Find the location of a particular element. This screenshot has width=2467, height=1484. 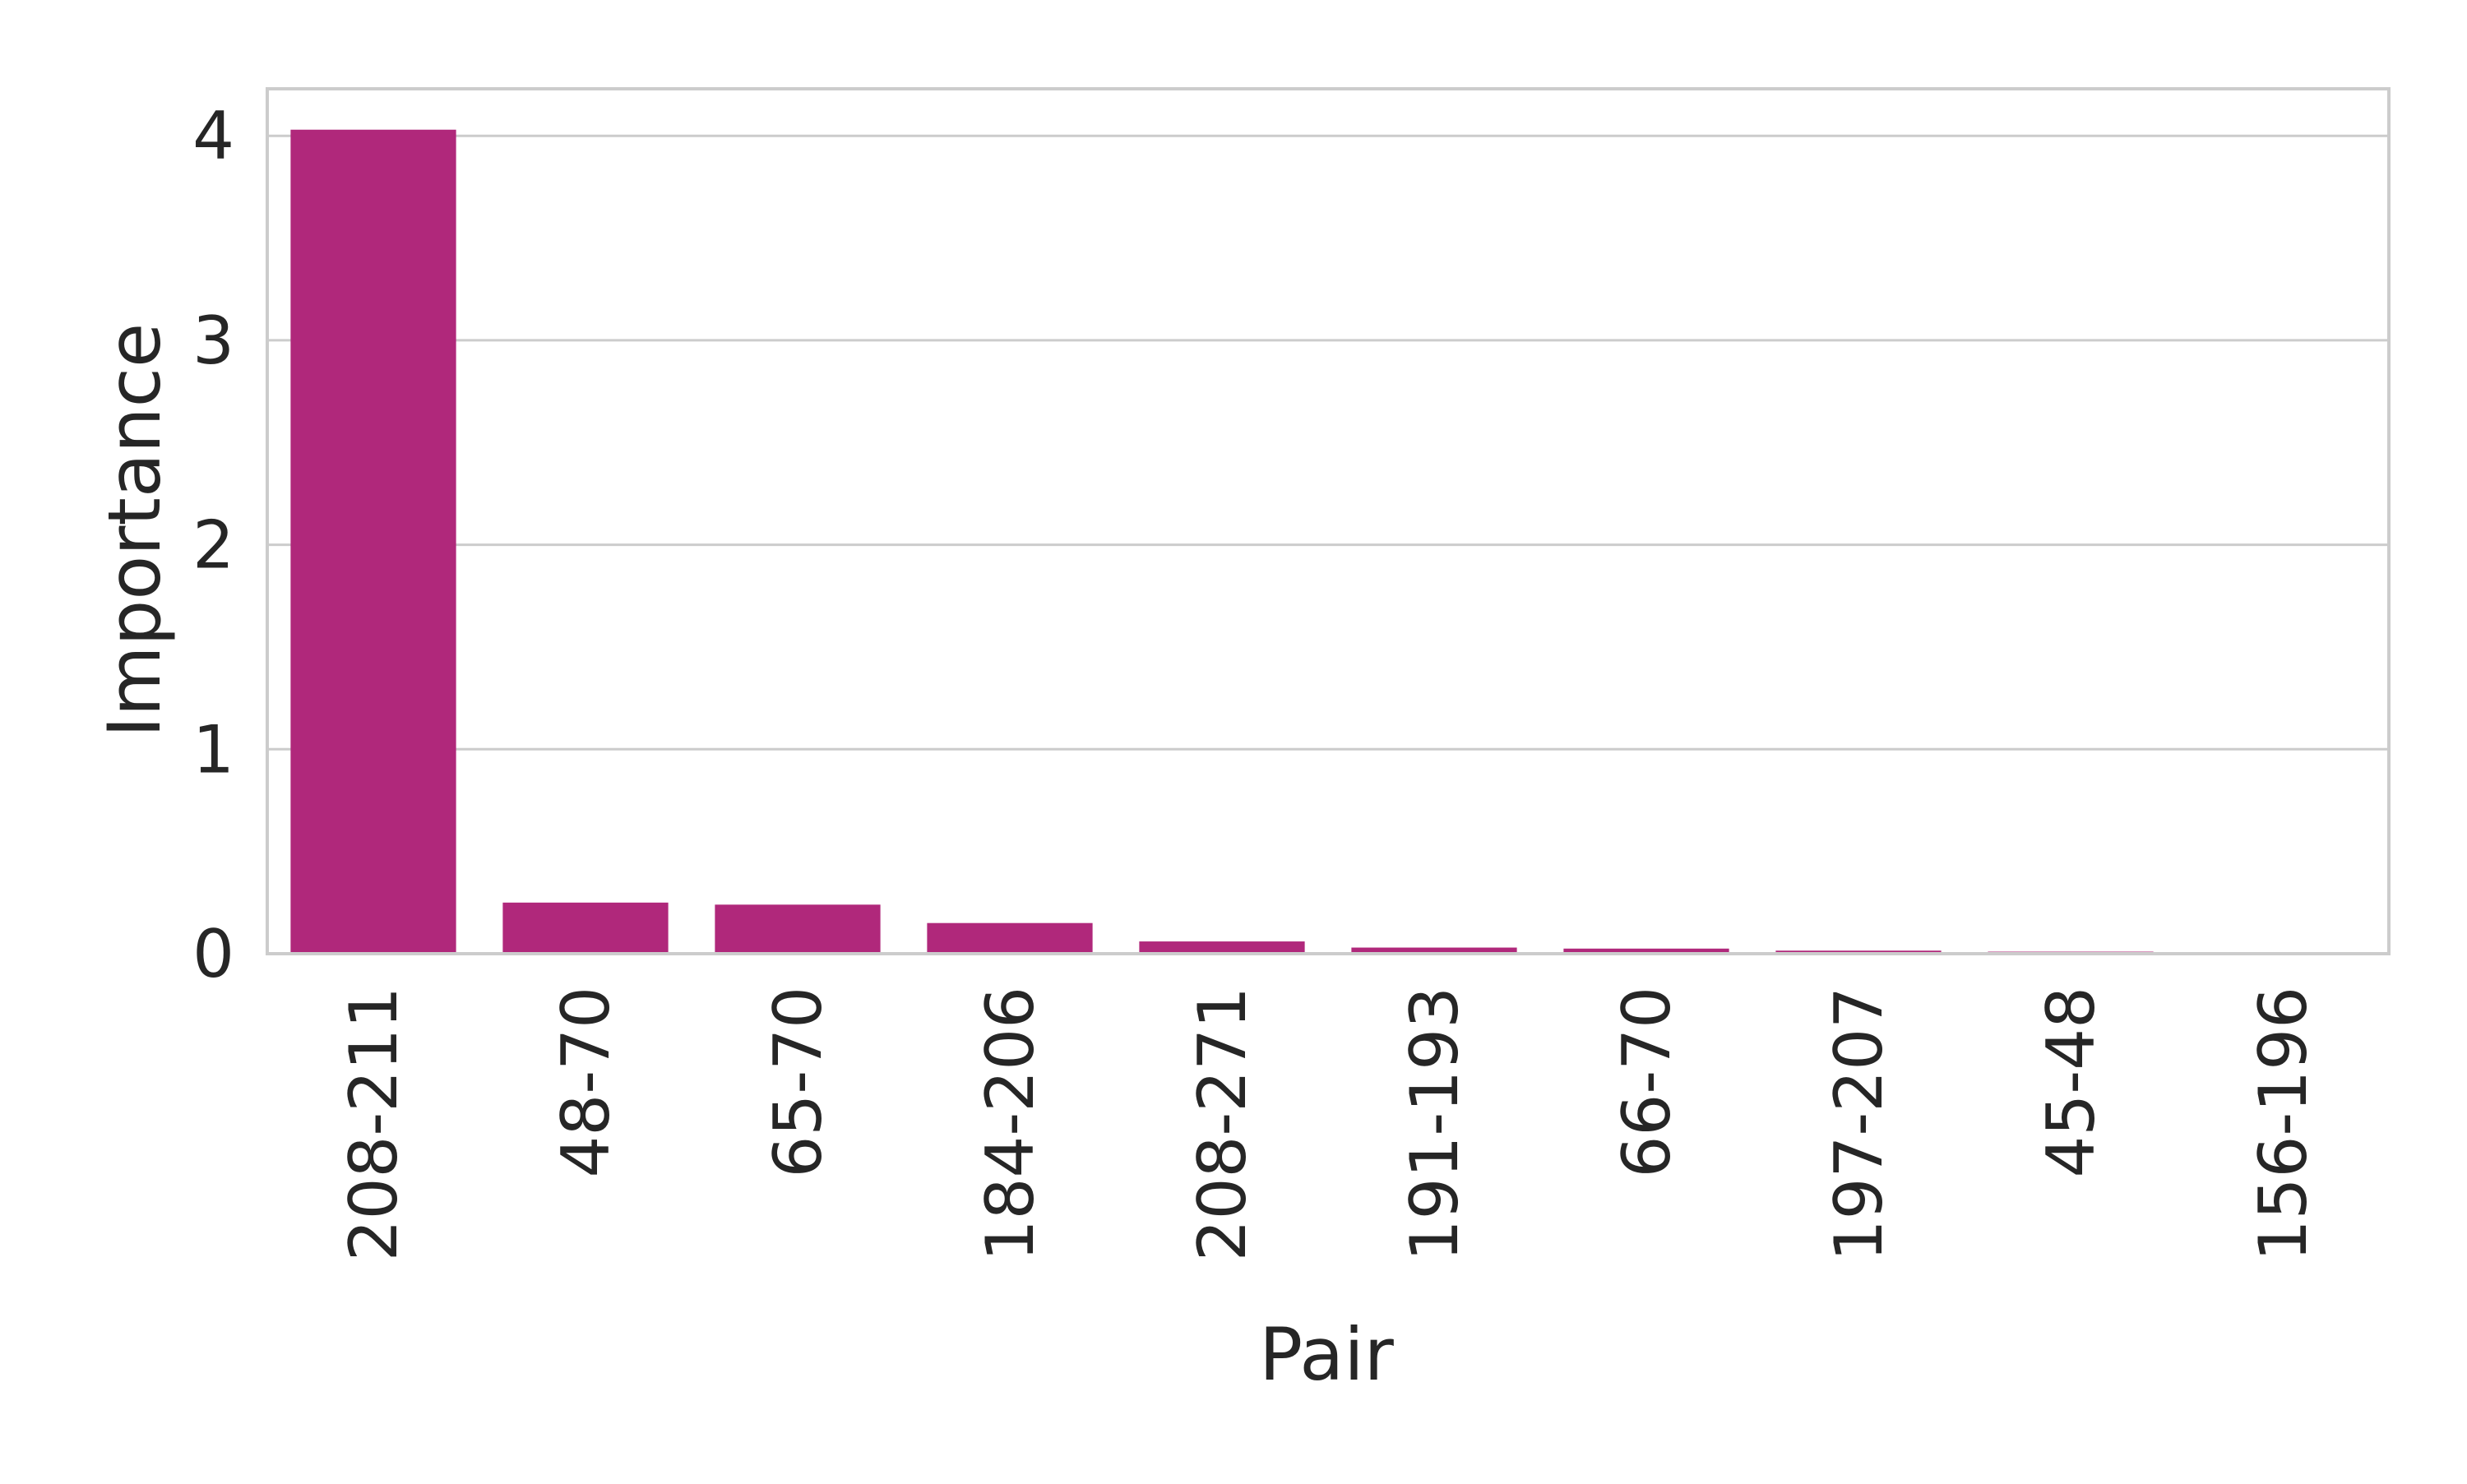

x-tick-label: 45-48 is located at coordinates (2071, 1082).